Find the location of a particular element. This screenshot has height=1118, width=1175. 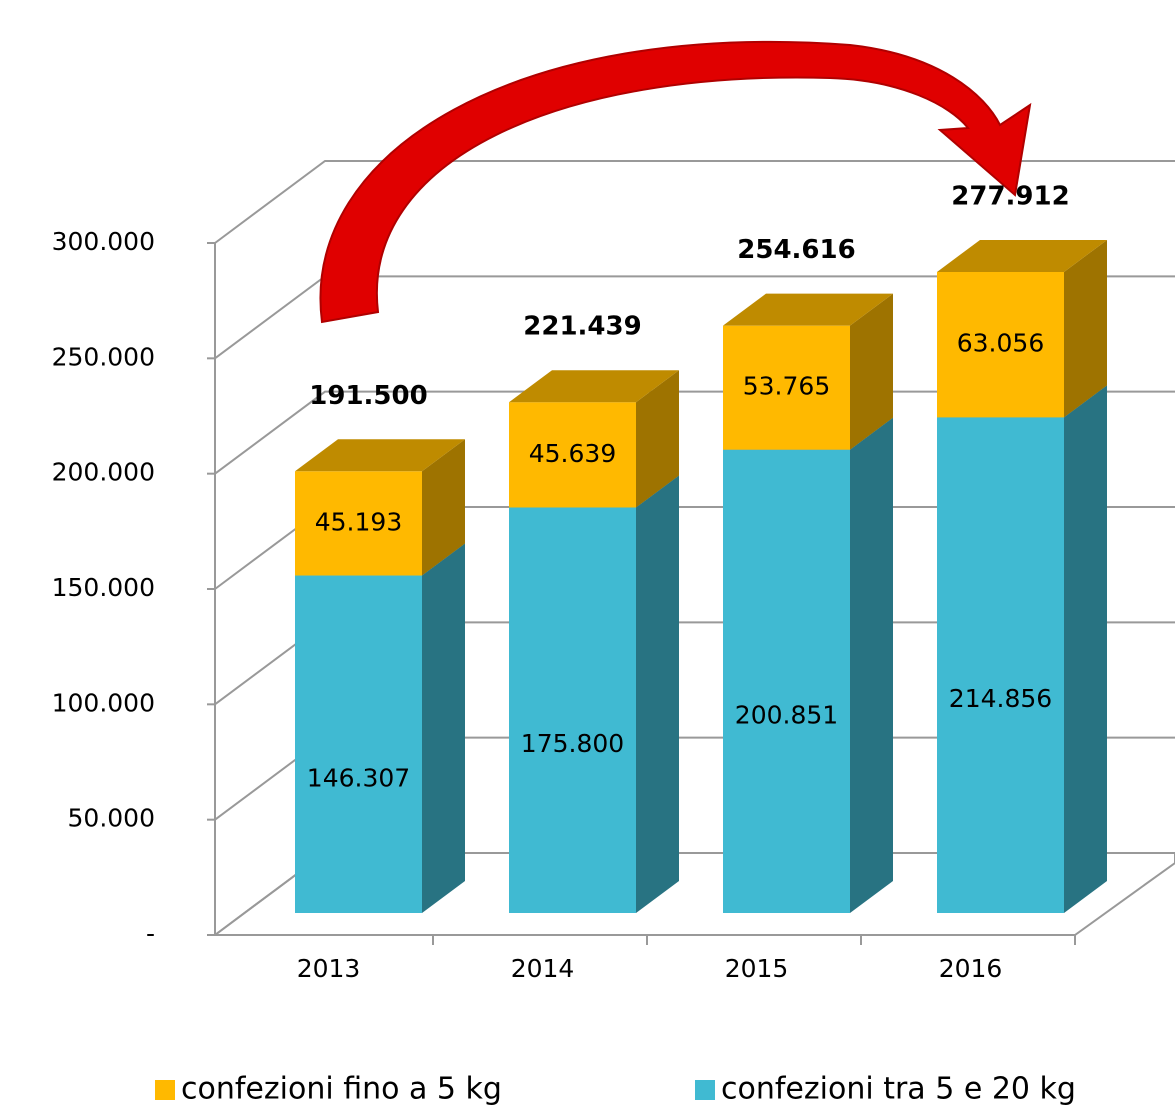

data-label: 45.193 is located at coordinates (358, 521).